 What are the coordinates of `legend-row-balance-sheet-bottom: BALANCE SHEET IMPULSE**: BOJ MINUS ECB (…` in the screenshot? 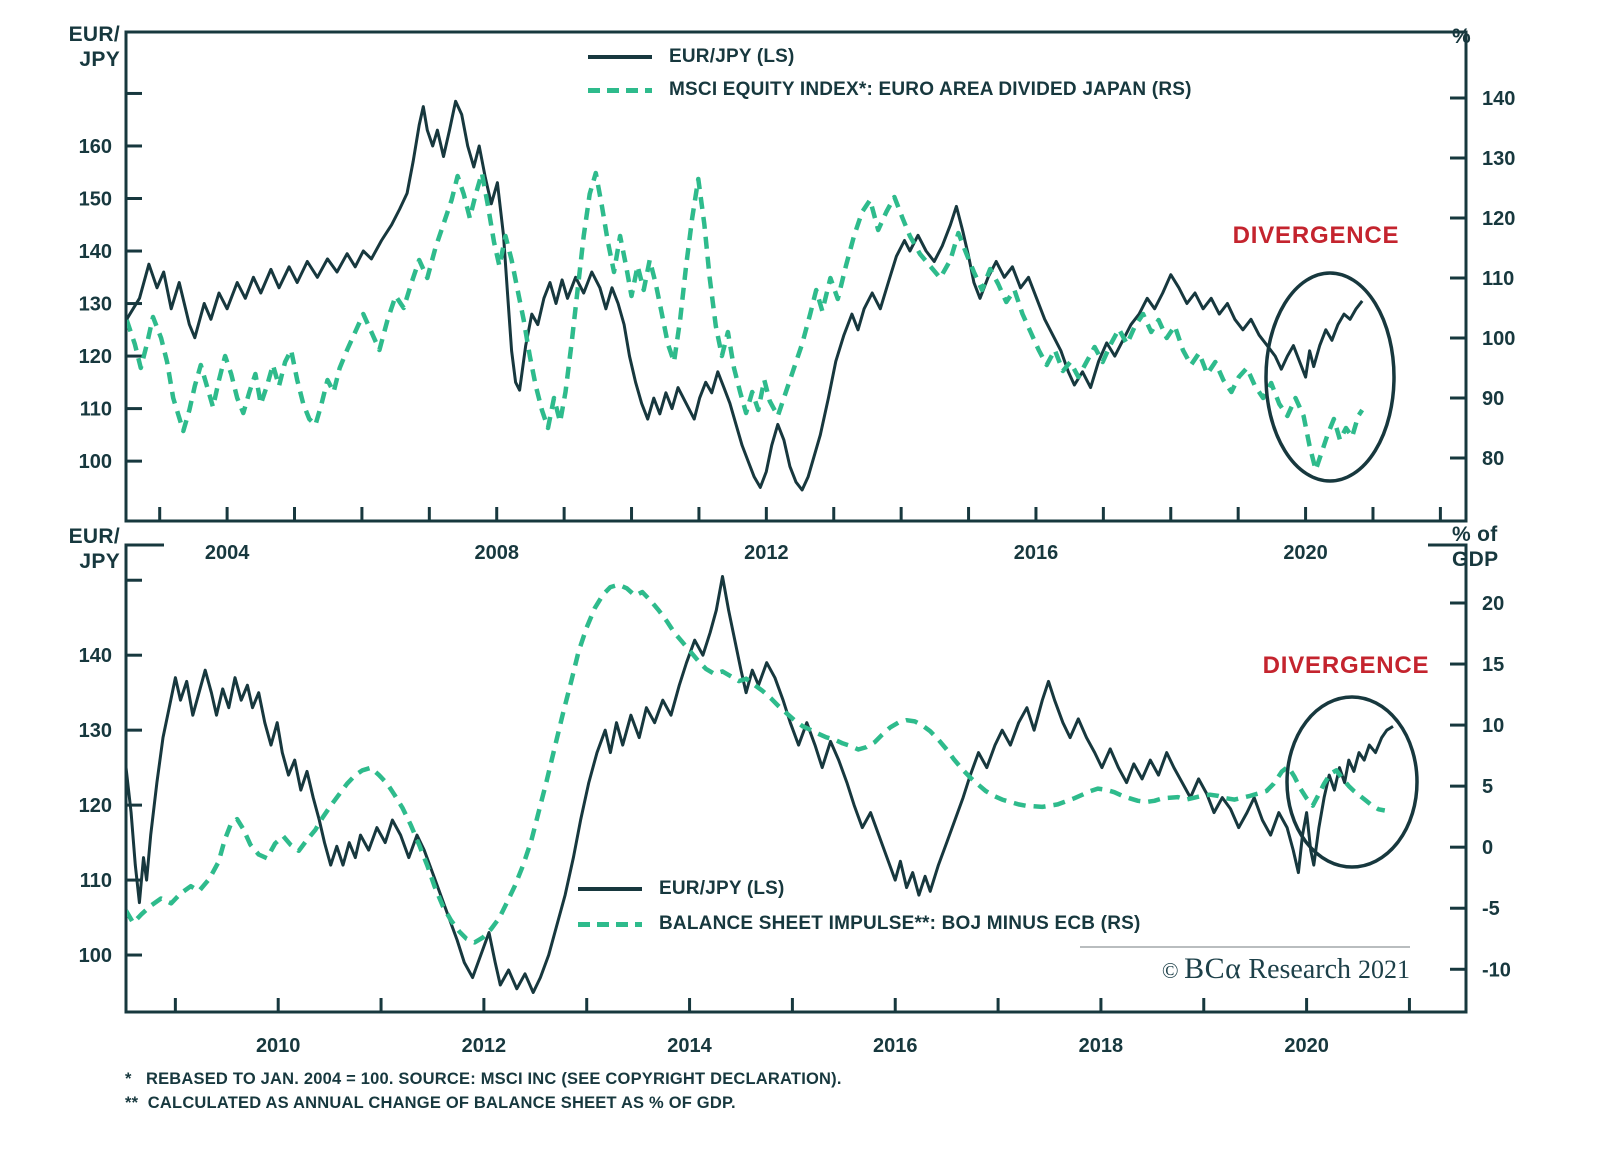 It's located at (859, 924).